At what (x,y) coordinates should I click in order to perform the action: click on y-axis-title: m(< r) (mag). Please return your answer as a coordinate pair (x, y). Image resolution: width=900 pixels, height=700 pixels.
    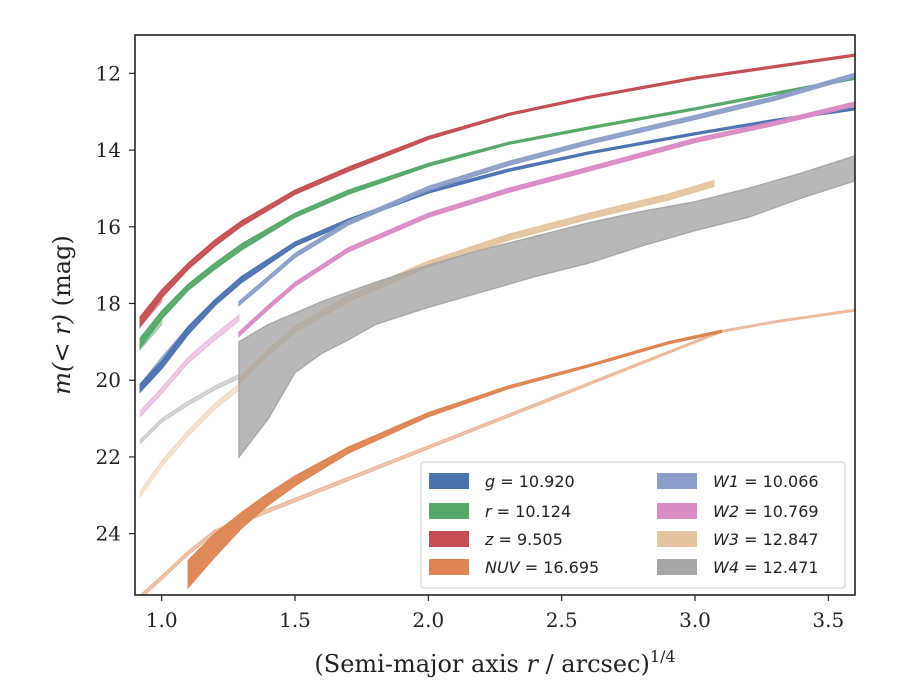
    Looking at the image, I should click on (62, 315).